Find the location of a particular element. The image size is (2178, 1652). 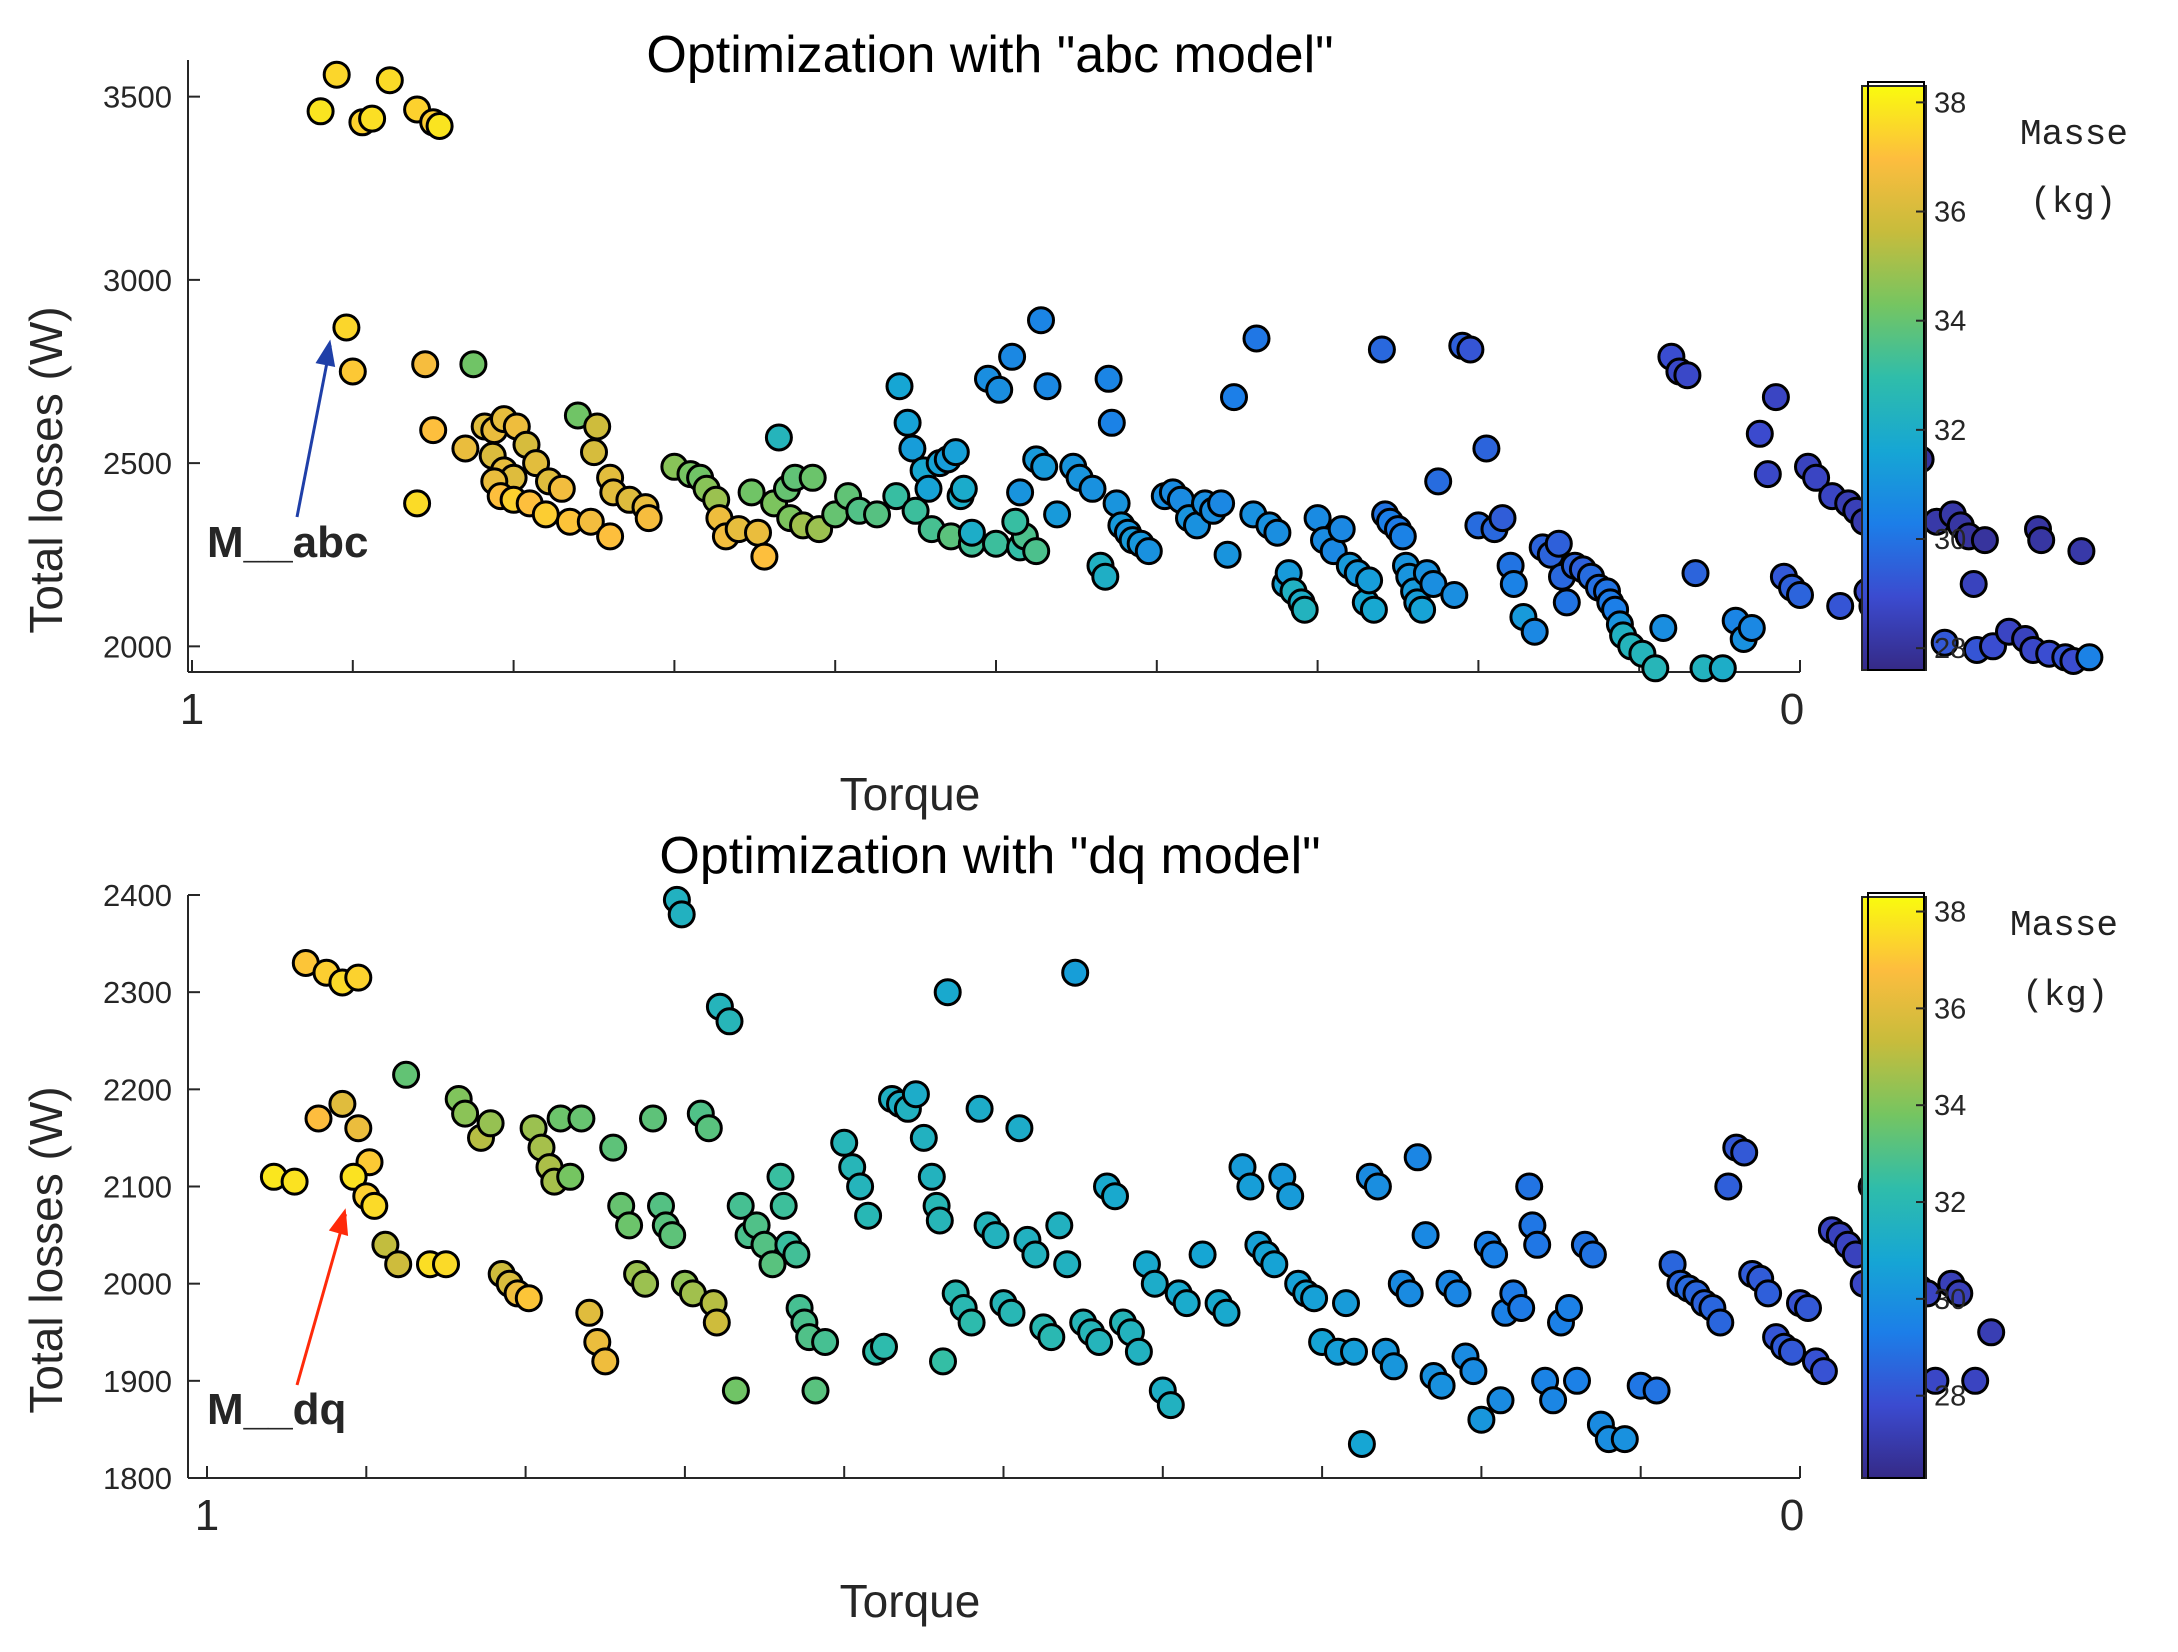

dq-x-tick-label: 0 is located at coordinates (1792, 1515).